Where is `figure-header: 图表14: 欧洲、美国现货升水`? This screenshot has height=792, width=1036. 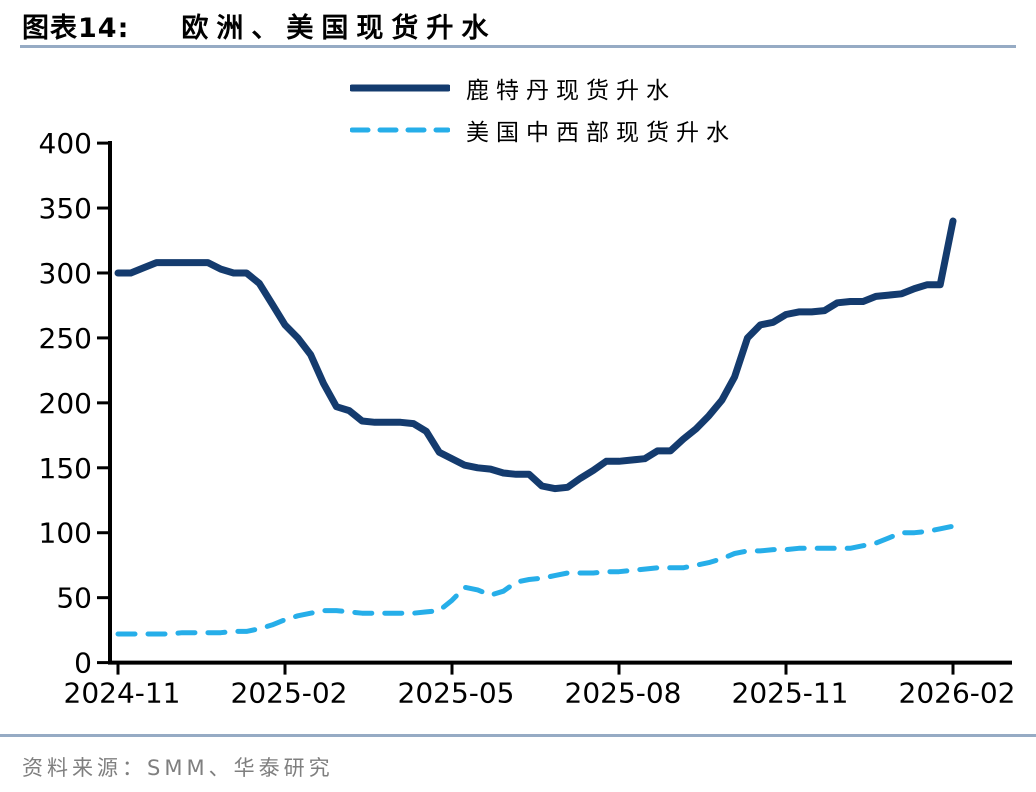 figure-header: 图表14: 欧洲、美国现货升水 is located at coordinates (519, 25).